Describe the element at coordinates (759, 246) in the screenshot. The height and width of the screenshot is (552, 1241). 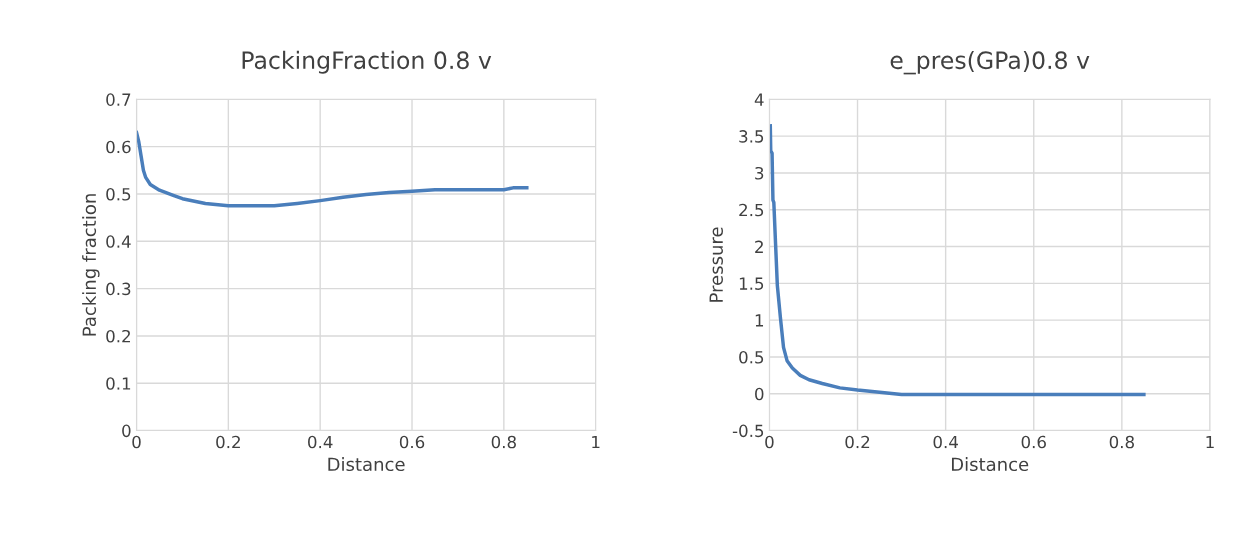
I see `y-tick-label: 2` at that location.